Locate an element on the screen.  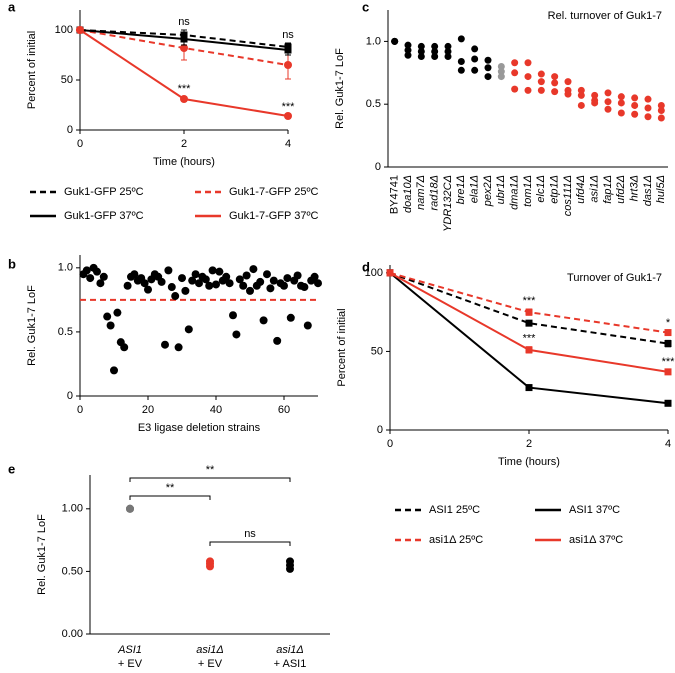
y-tick-label: 0 is located at coordinates (70, 396).